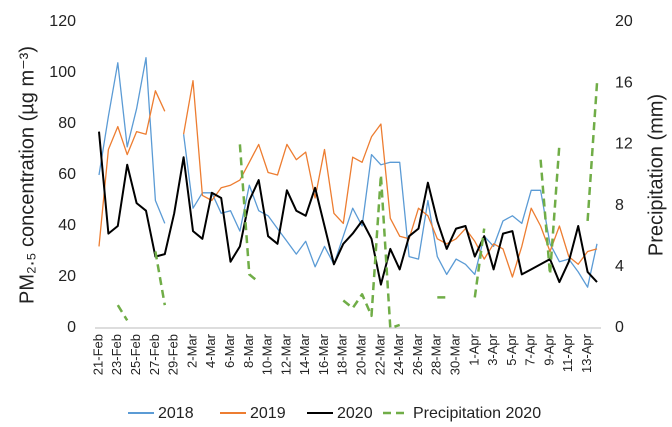 This screenshot has width=672, height=427. I want to click on x-tick-label: 20-Mar, so click(361, 354).